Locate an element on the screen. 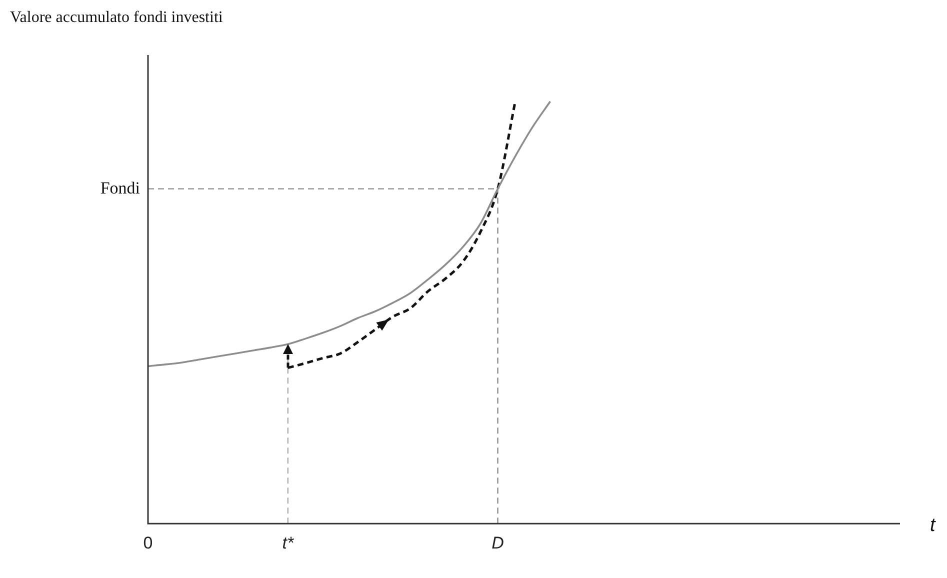 The height and width of the screenshot is (578, 947). x-tick-label: D is located at coordinates (498, 543).